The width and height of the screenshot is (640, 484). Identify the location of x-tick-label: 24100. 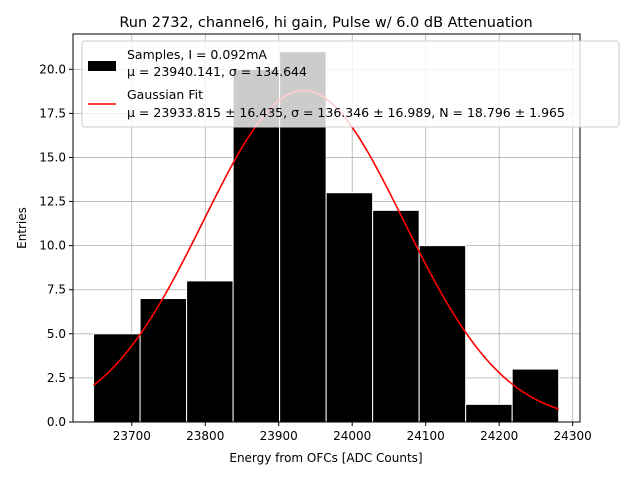
(426, 436).